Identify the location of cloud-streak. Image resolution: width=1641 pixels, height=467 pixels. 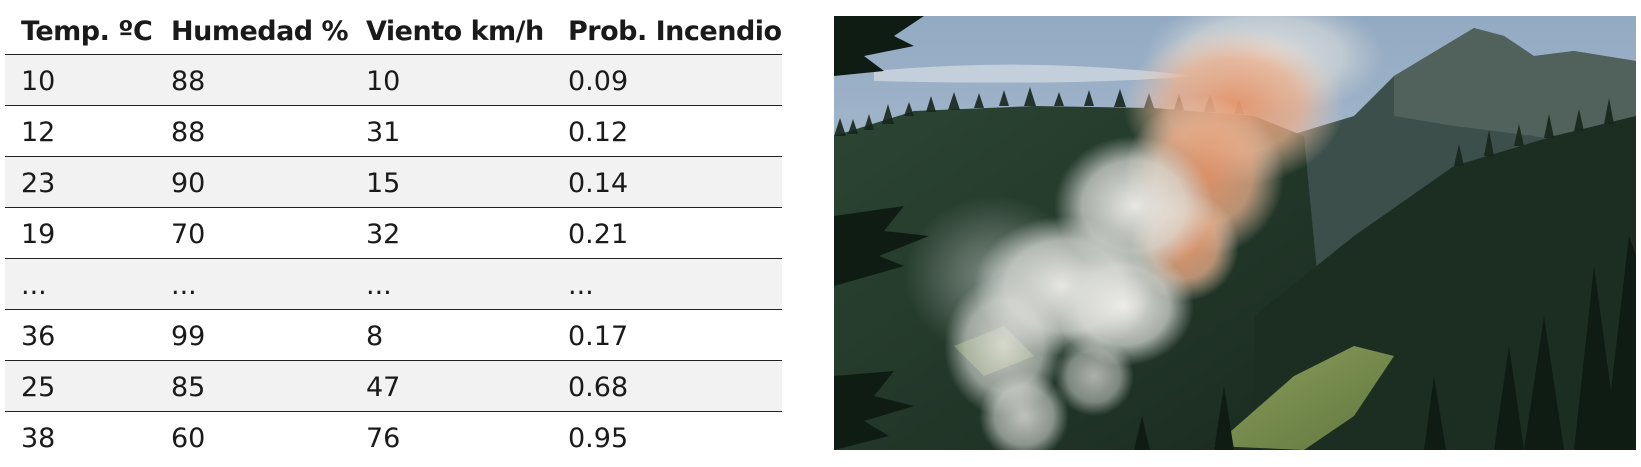
(1034, 73).